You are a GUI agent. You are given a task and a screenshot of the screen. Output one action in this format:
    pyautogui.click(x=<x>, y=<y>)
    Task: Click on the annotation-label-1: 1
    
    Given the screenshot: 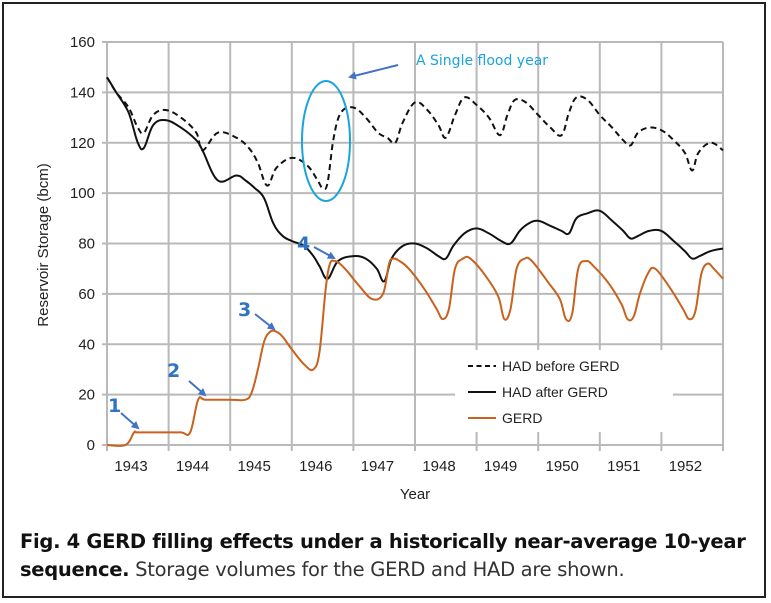 What is the action you would take?
    pyautogui.click(x=114, y=406)
    